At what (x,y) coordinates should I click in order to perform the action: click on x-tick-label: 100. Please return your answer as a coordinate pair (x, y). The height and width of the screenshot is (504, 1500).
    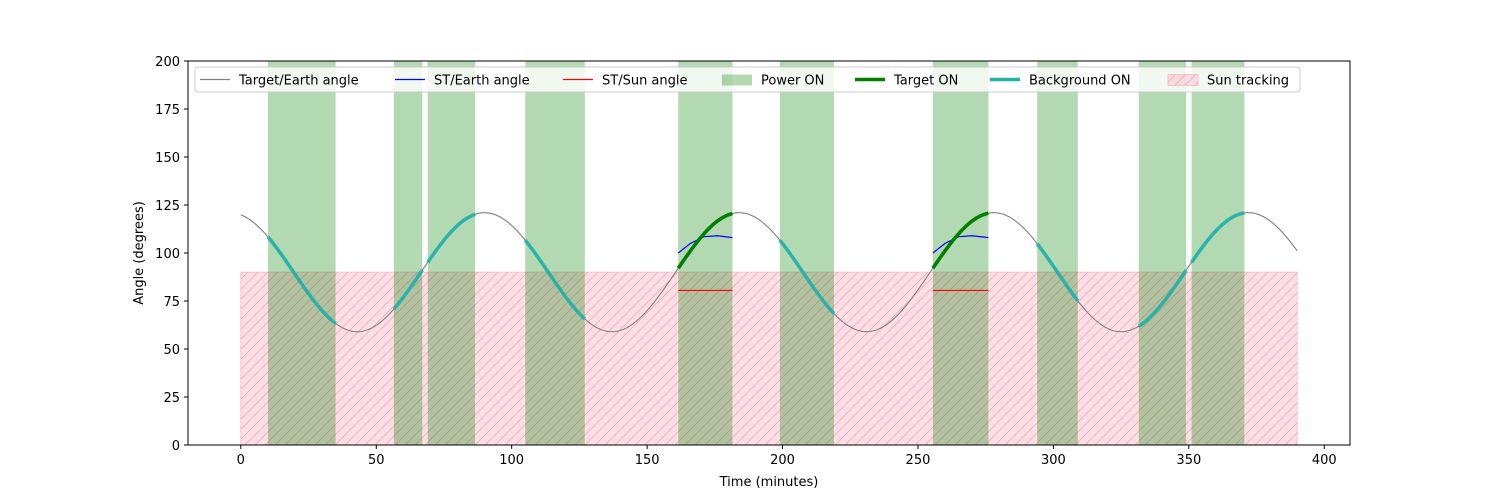
    Looking at the image, I should click on (511, 460).